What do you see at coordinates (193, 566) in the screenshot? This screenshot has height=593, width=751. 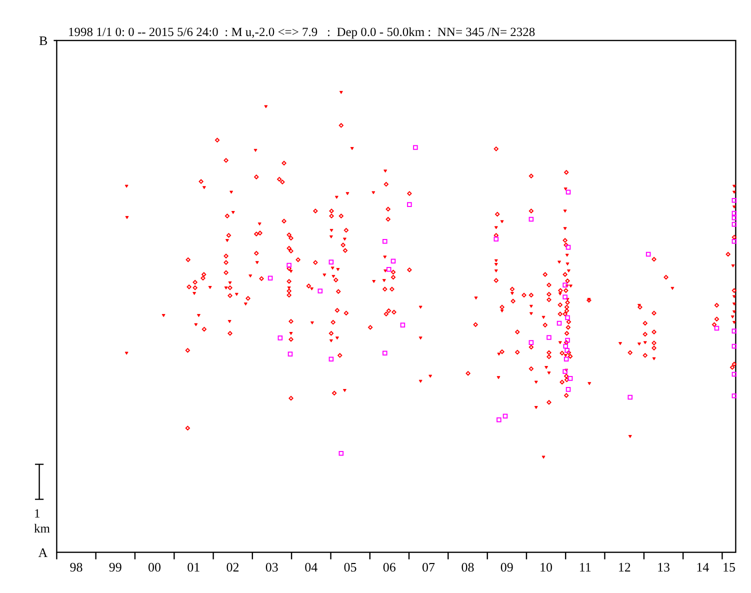 I see `x-tick-label: 01` at bounding box center [193, 566].